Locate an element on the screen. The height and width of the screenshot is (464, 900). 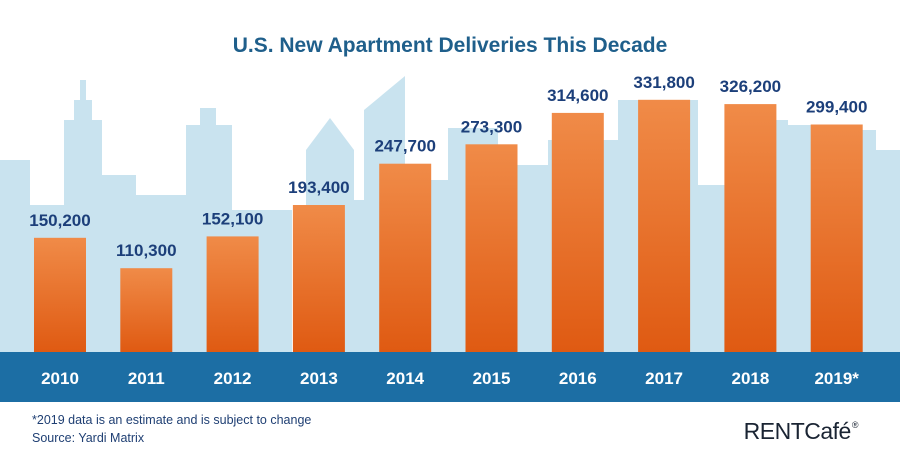
x-tick-2018: 2018 is located at coordinates (750, 378).